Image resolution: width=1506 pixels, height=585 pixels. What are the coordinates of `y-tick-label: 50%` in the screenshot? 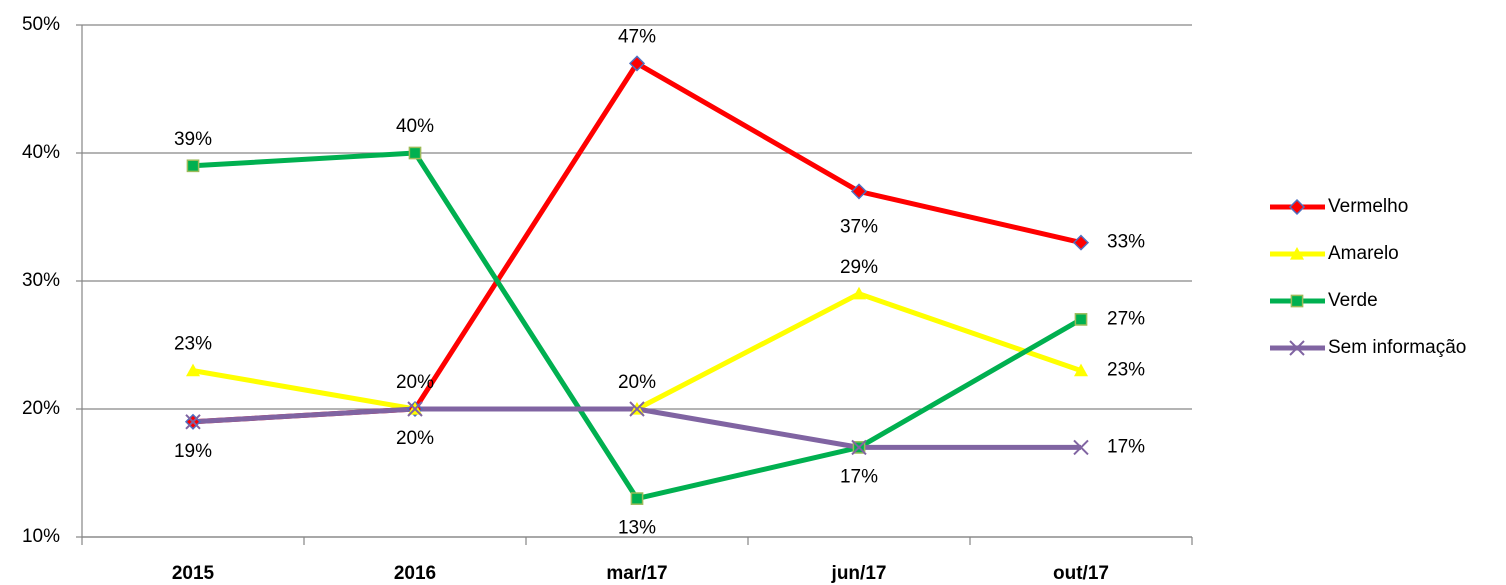 It's located at (41, 24).